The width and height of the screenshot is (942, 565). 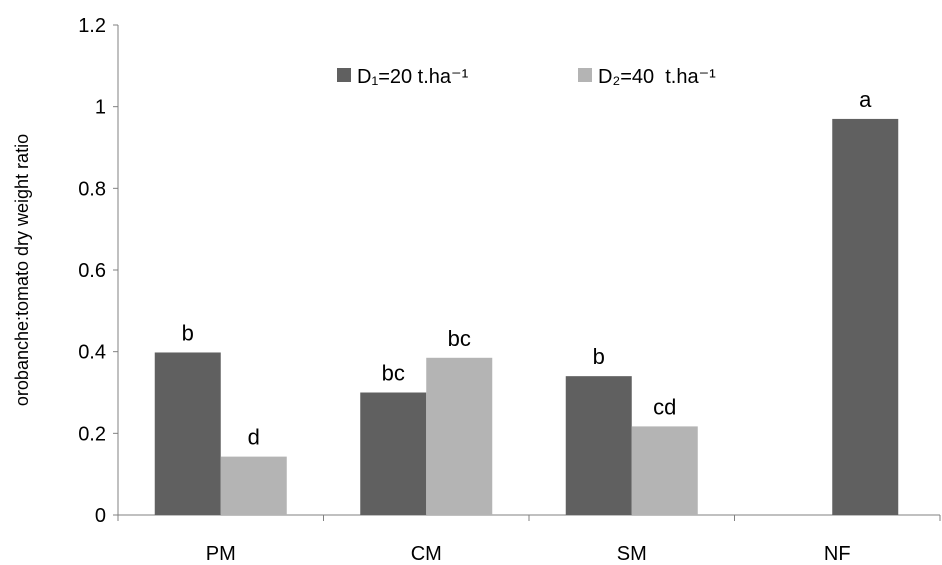 What do you see at coordinates (526, 77) in the screenshot?
I see `legend: D₁=20 t.ha⁻¹ D₂=40 t.ha⁻¹` at bounding box center [526, 77].